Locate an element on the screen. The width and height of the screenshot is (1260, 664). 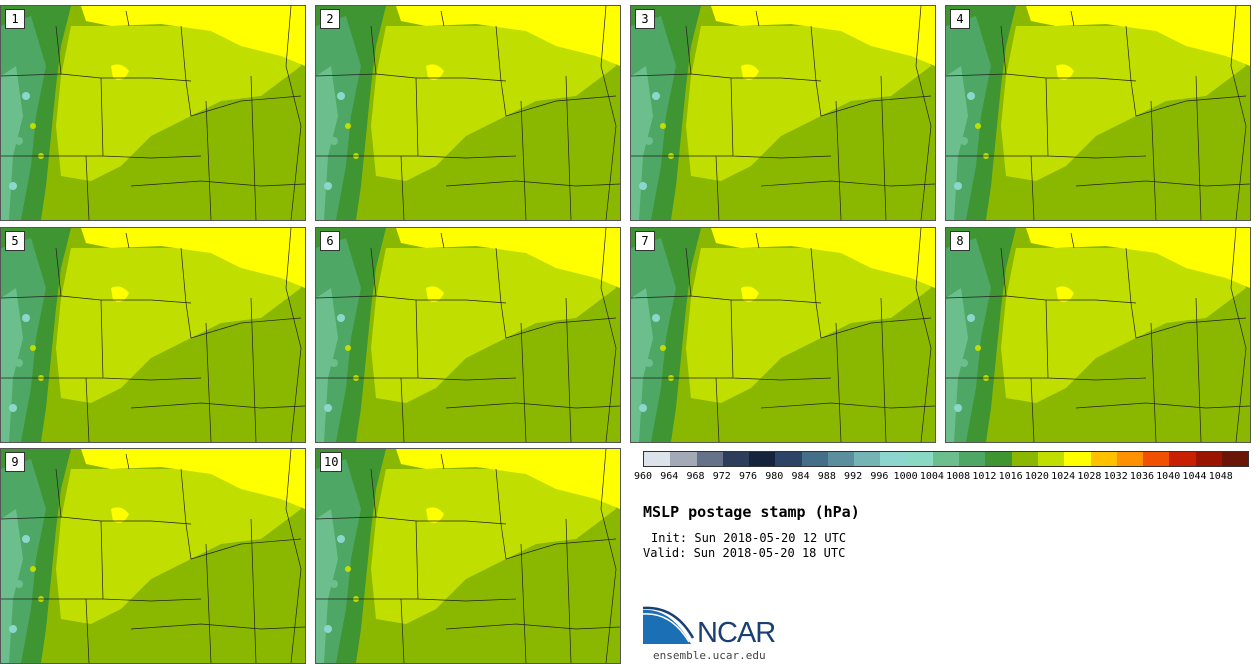
colorbar-tick-label: 1016 is located at coordinates (1010, 476).